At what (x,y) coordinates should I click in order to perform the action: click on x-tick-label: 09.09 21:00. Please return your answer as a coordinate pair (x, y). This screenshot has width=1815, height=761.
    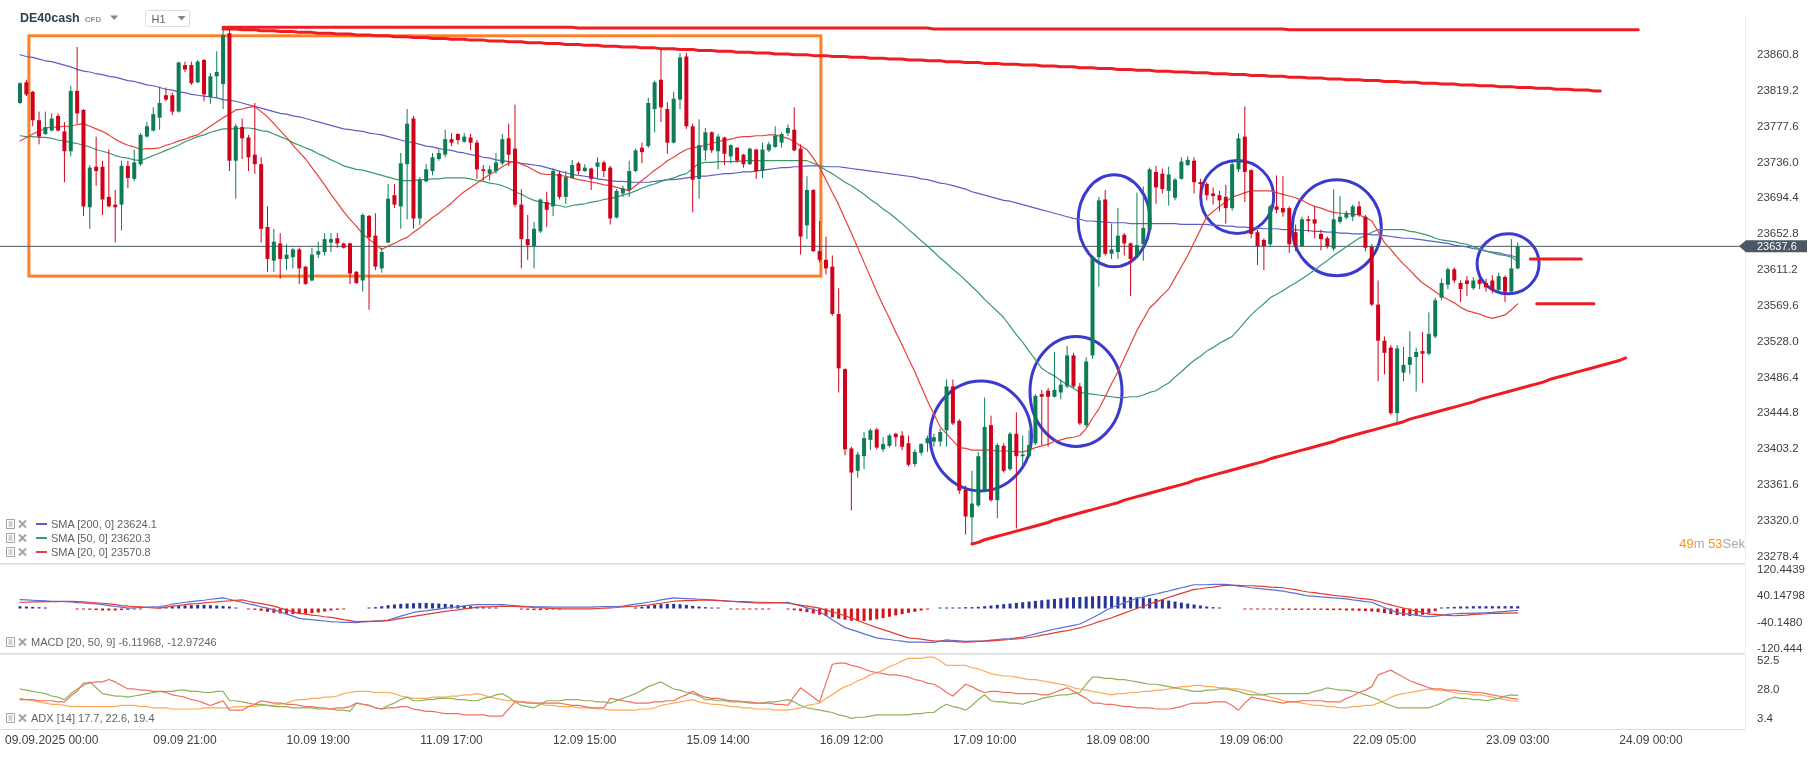
    Looking at the image, I should click on (185, 740).